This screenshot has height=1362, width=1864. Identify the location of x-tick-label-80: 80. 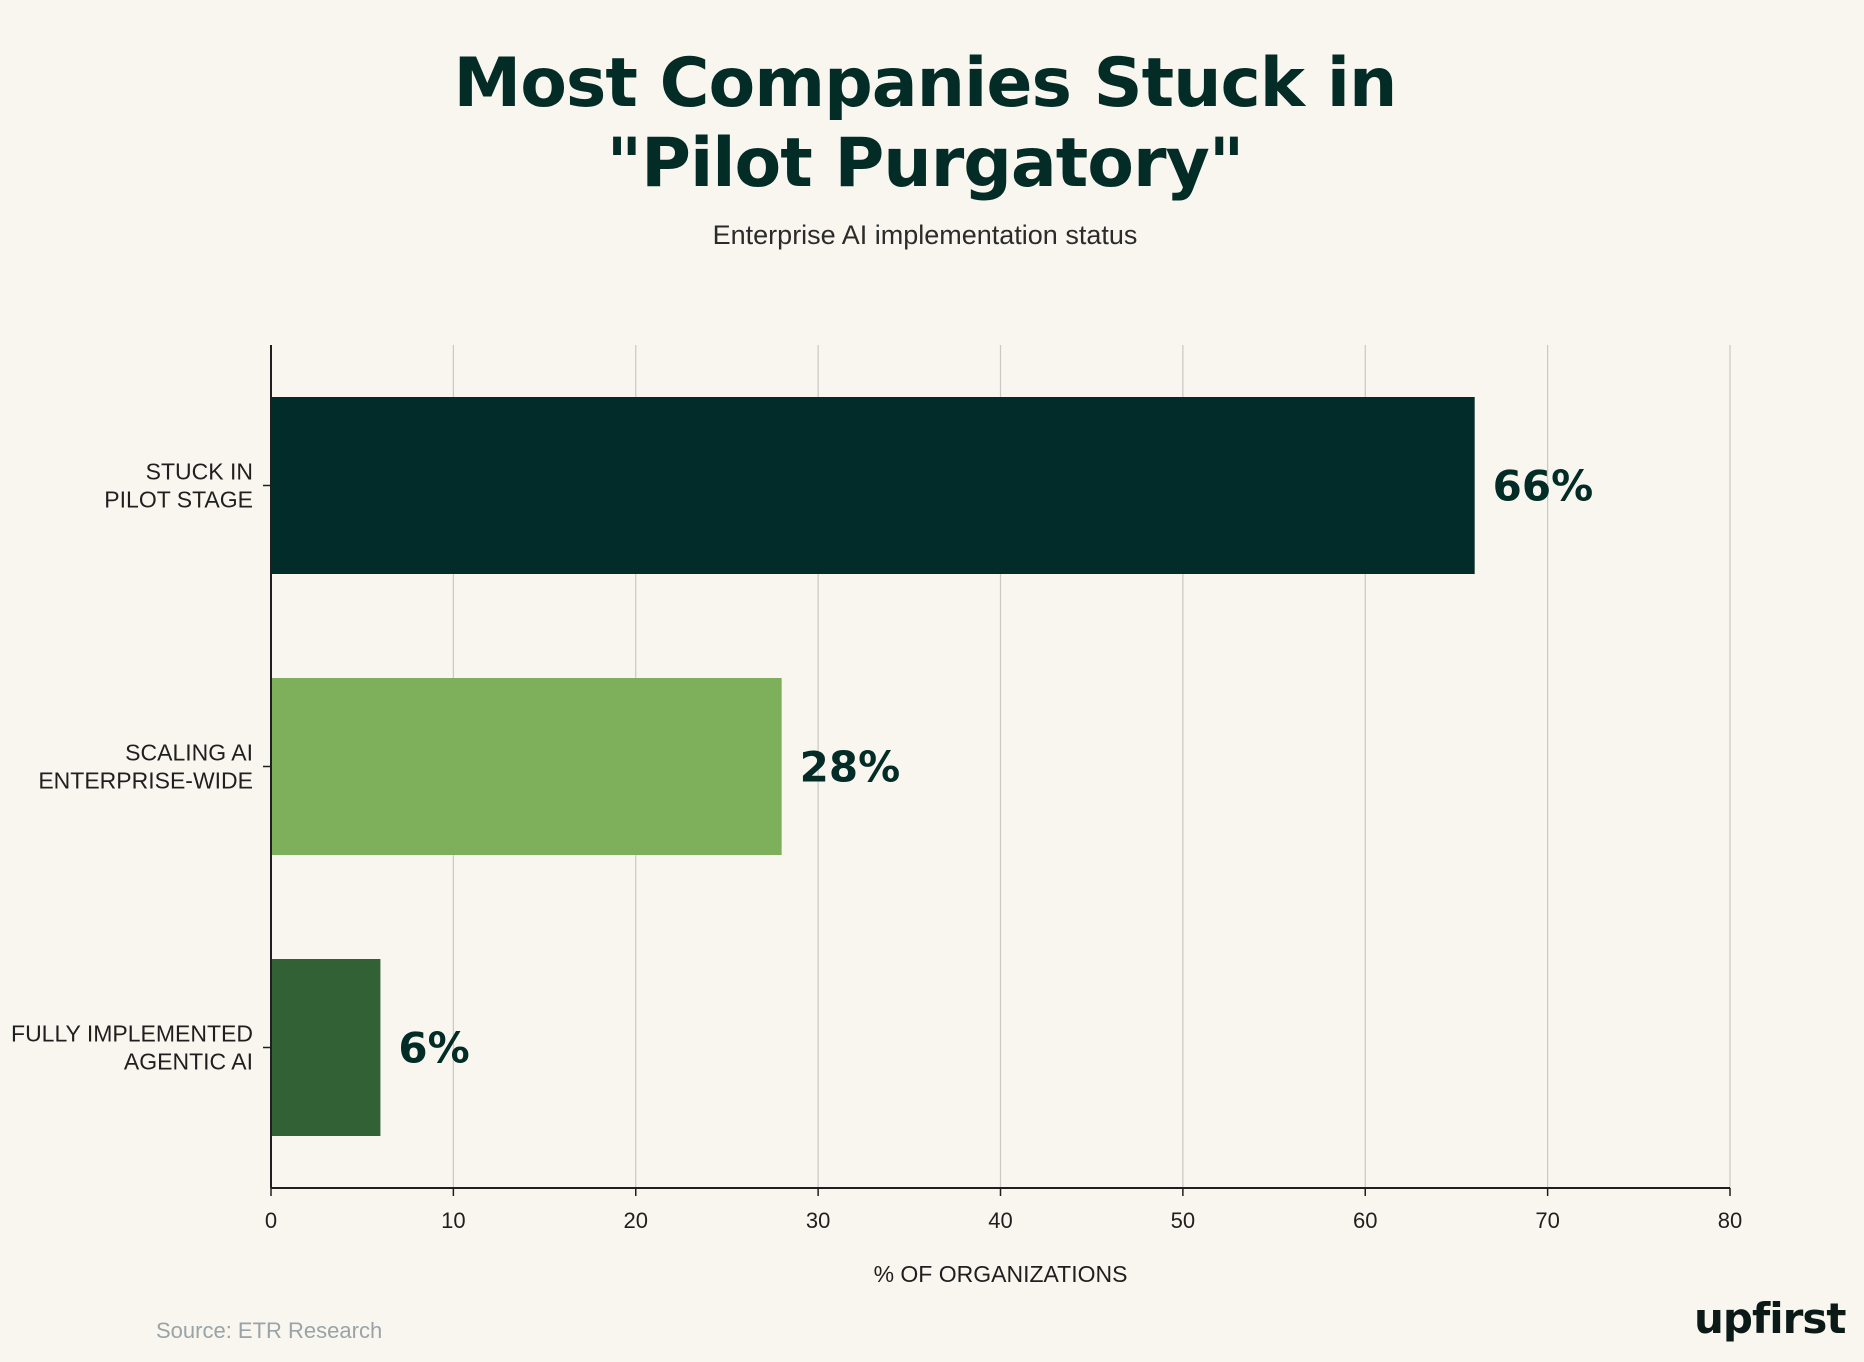
(1730, 1220).